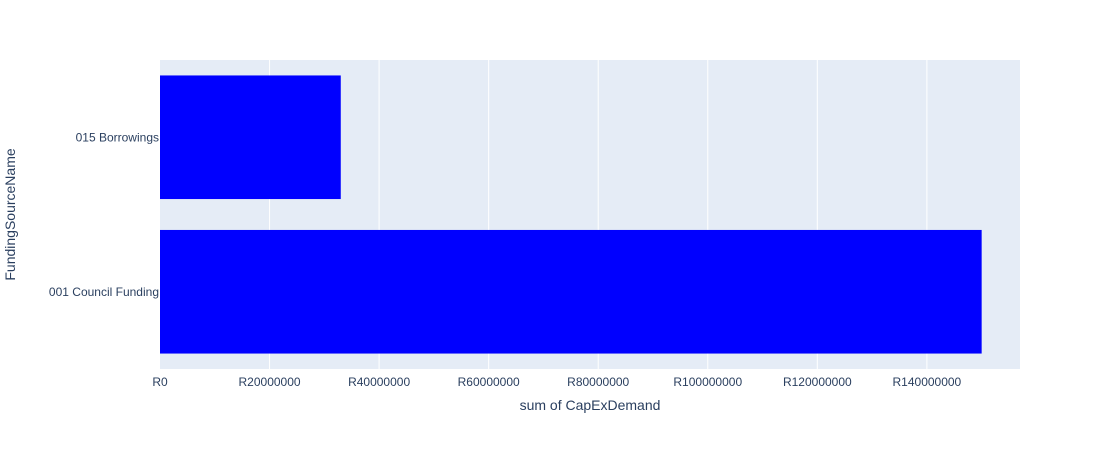  I want to click on y-tick-label: 015 Borrowings, so click(117, 137).